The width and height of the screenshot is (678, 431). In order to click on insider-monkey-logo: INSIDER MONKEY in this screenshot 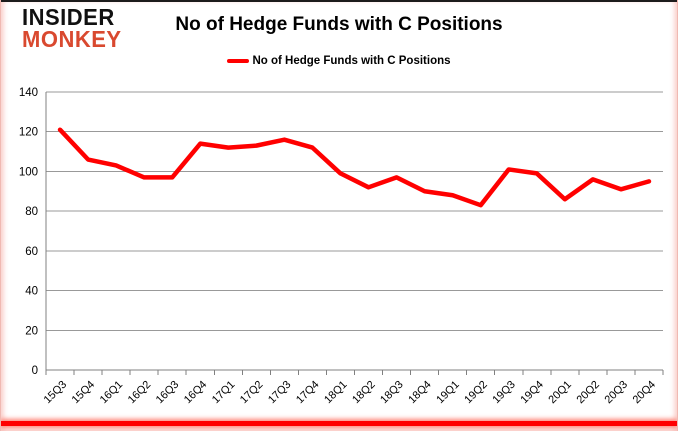, I will do `click(72, 28)`.